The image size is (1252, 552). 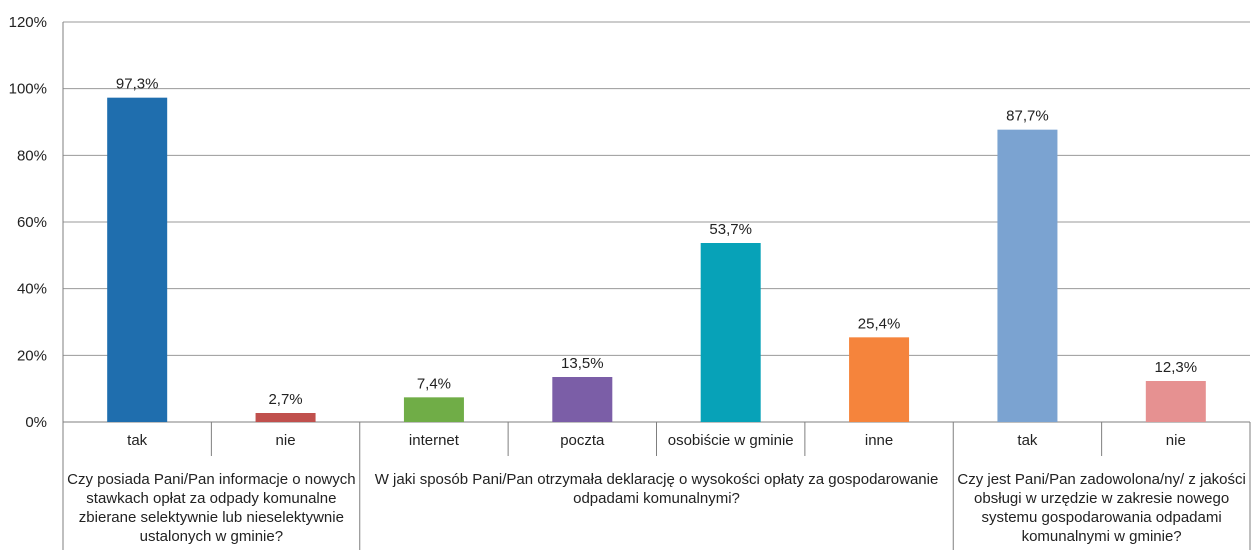 I want to click on group-label-line: komunalnymi w gminie?, so click(x=1102, y=536).